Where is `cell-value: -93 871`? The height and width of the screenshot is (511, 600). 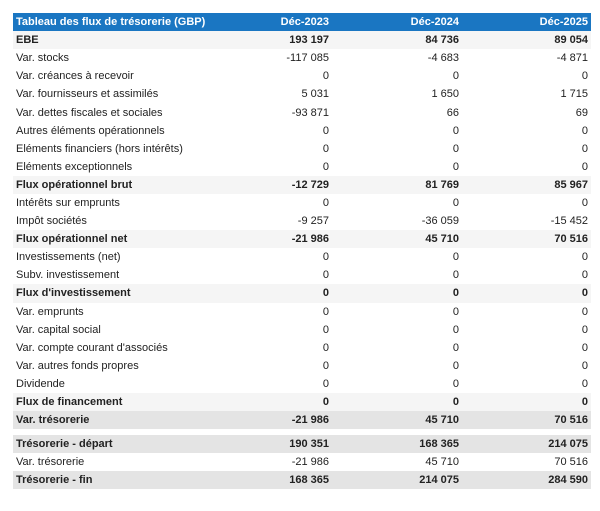 cell-value: -93 871 is located at coordinates (310, 112).